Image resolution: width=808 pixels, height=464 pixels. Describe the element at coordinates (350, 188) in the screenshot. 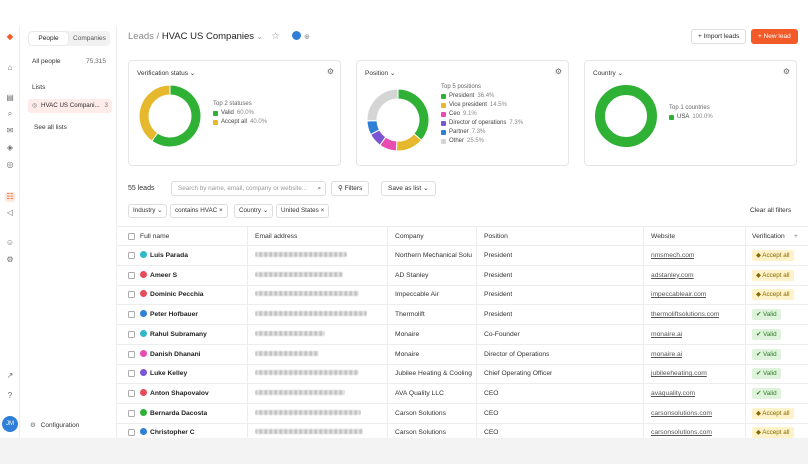

I see `filters-button: ⚲ Filters` at that location.